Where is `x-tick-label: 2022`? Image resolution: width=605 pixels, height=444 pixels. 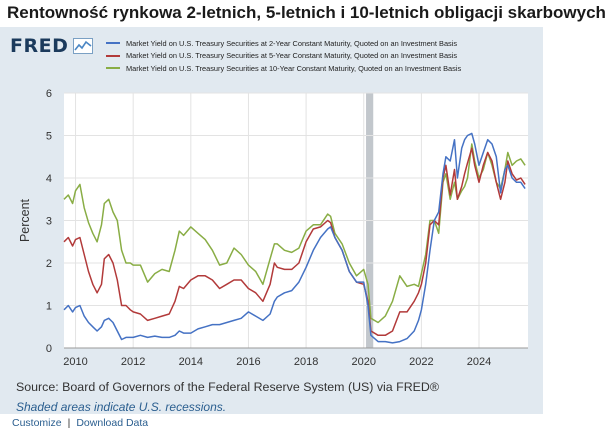 x-tick-label: 2022 is located at coordinates (421, 362).